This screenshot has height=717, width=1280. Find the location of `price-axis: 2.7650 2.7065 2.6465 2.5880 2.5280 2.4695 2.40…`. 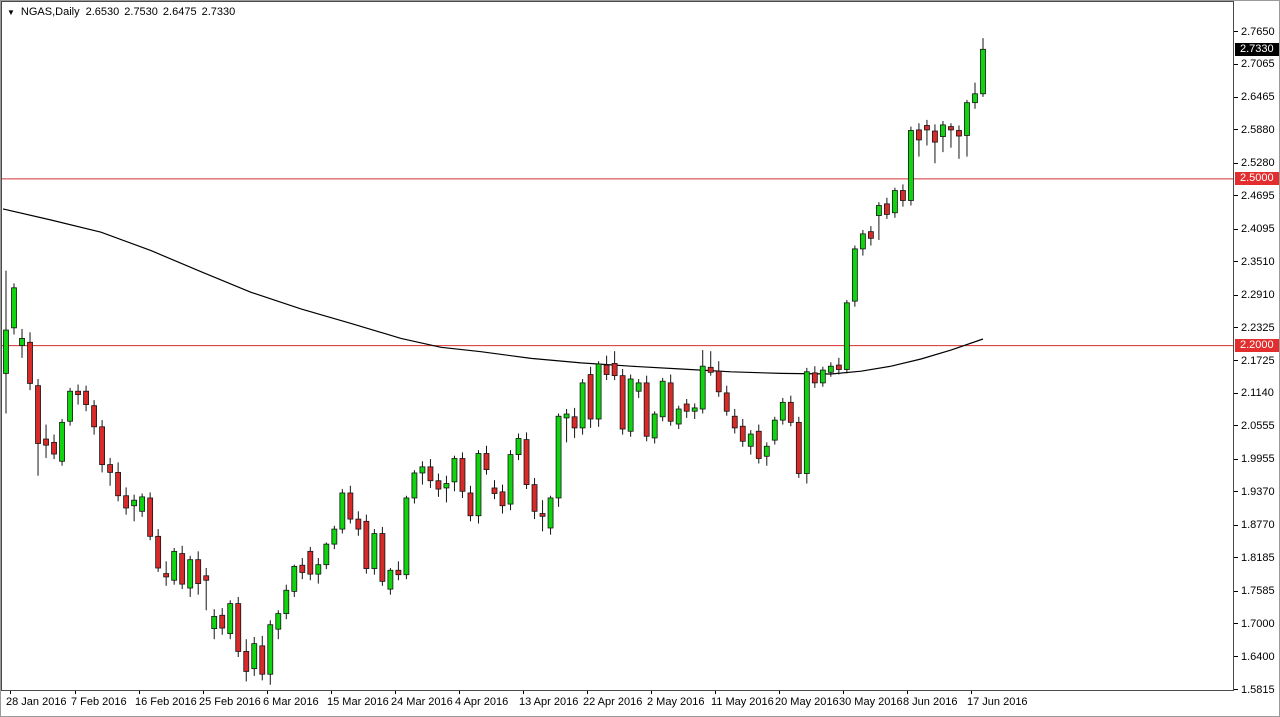

price-axis: 2.7650 2.7065 2.6465 2.5880 2.5280 2.4695 2.40… is located at coordinates (1256, 348).